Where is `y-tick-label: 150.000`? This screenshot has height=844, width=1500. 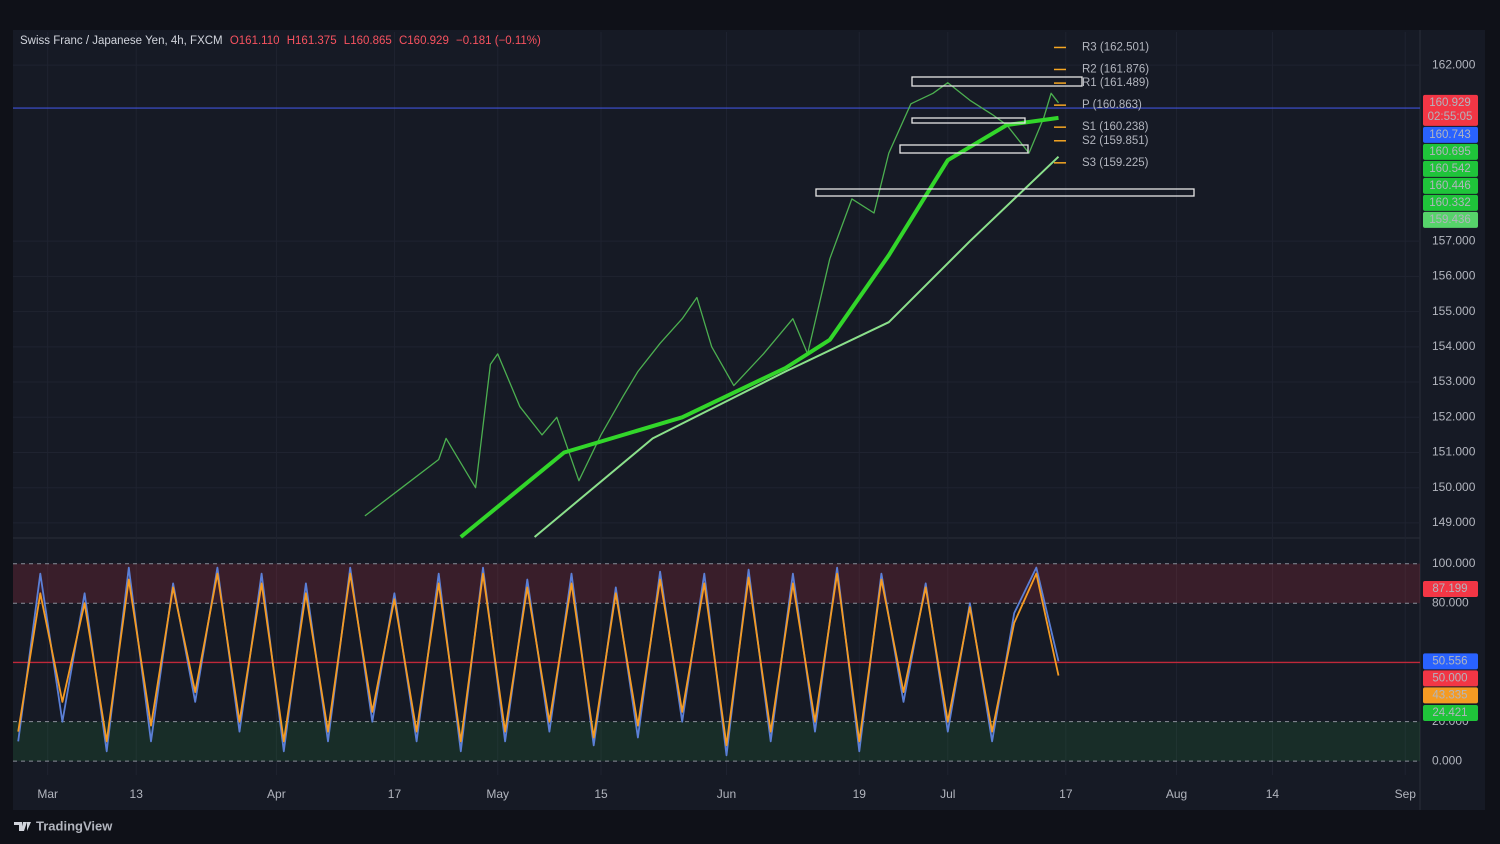
y-tick-label: 150.000 is located at coordinates (1454, 487).